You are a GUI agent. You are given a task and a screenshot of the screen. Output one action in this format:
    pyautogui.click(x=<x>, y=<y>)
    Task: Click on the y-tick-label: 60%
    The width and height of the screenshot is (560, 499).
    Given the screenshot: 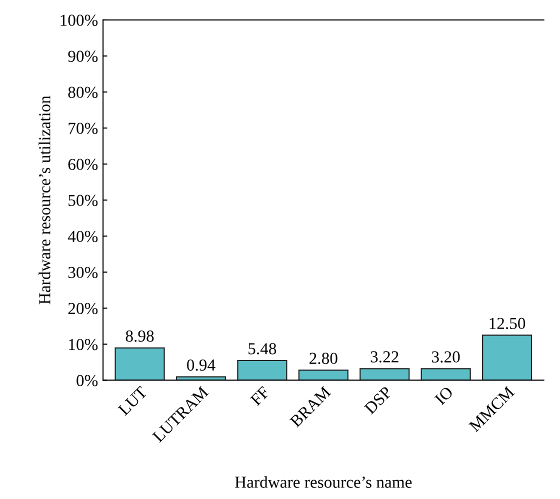 What is the action you would take?
    pyautogui.click(x=83, y=164)
    